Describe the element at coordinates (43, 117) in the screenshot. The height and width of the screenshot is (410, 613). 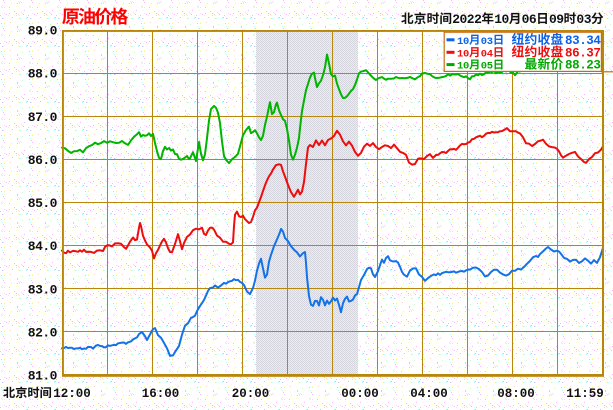
I see `svg-text: 87.0` at that location.